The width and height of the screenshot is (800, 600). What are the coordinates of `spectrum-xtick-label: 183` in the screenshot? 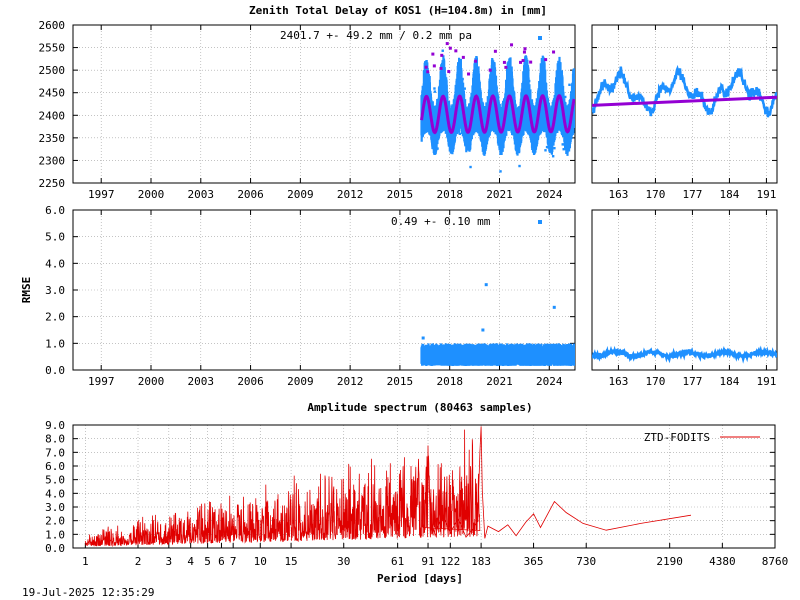 It's located at (481, 561).